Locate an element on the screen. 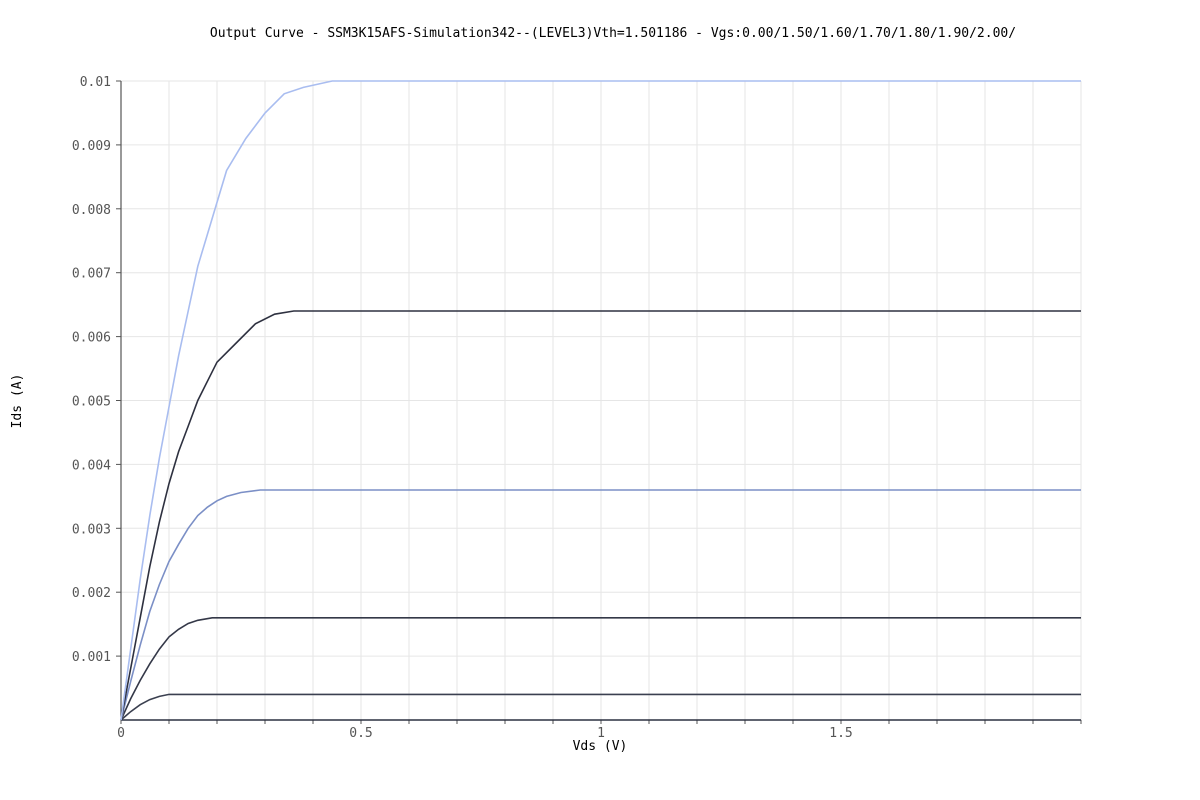  y-tick-label: 0.008 is located at coordinates (91, 210).